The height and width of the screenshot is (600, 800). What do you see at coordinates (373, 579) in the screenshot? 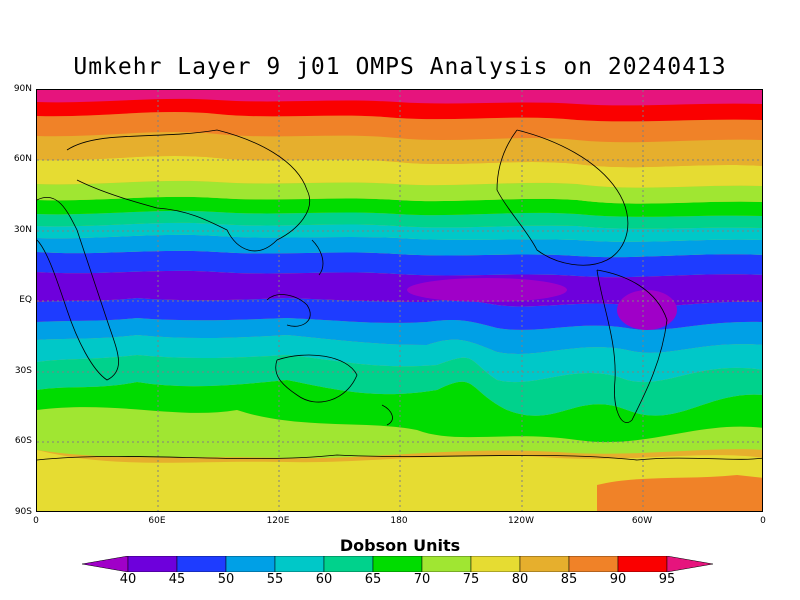
I see `colorbar-tick-label: 65` at bounding box center [373, 579].